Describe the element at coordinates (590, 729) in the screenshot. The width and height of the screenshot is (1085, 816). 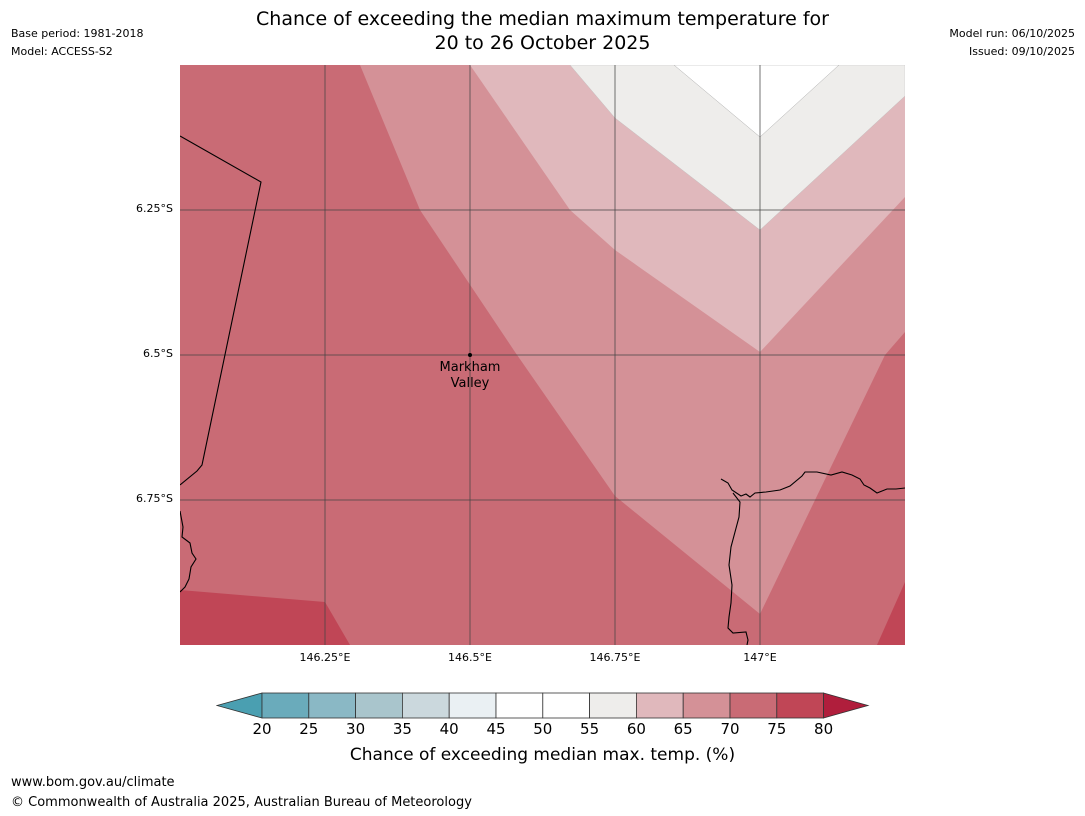
I see `colorbar-tick-label: 55` at that location.